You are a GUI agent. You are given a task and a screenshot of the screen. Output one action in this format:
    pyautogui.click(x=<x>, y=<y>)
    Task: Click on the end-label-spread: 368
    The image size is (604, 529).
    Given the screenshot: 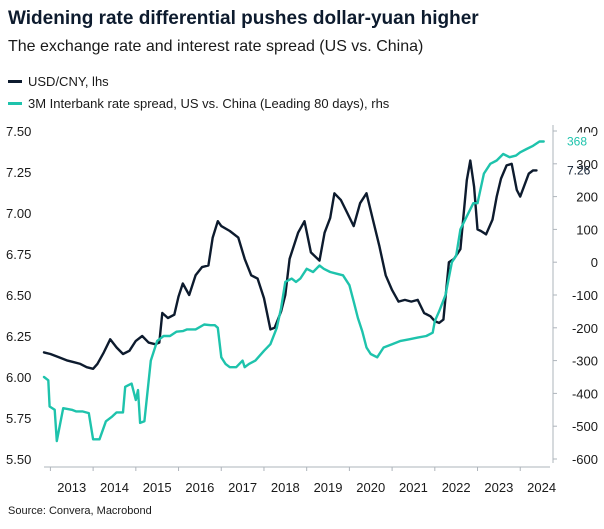 What is the action you would take?
    pyautogui.click(x=577, y=141)
    